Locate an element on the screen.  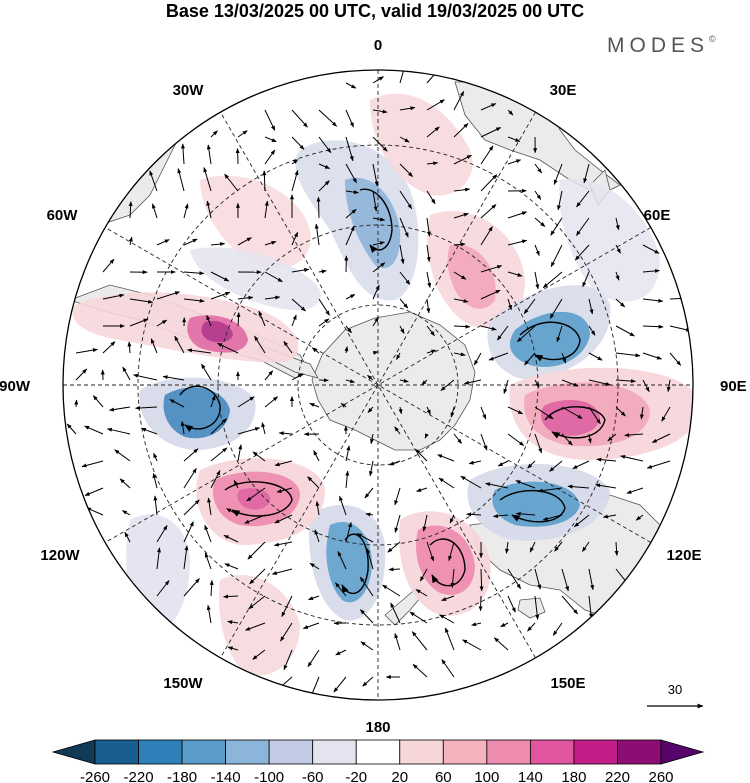
reference-vector-label: 30 is located at coordinates (675, 689).